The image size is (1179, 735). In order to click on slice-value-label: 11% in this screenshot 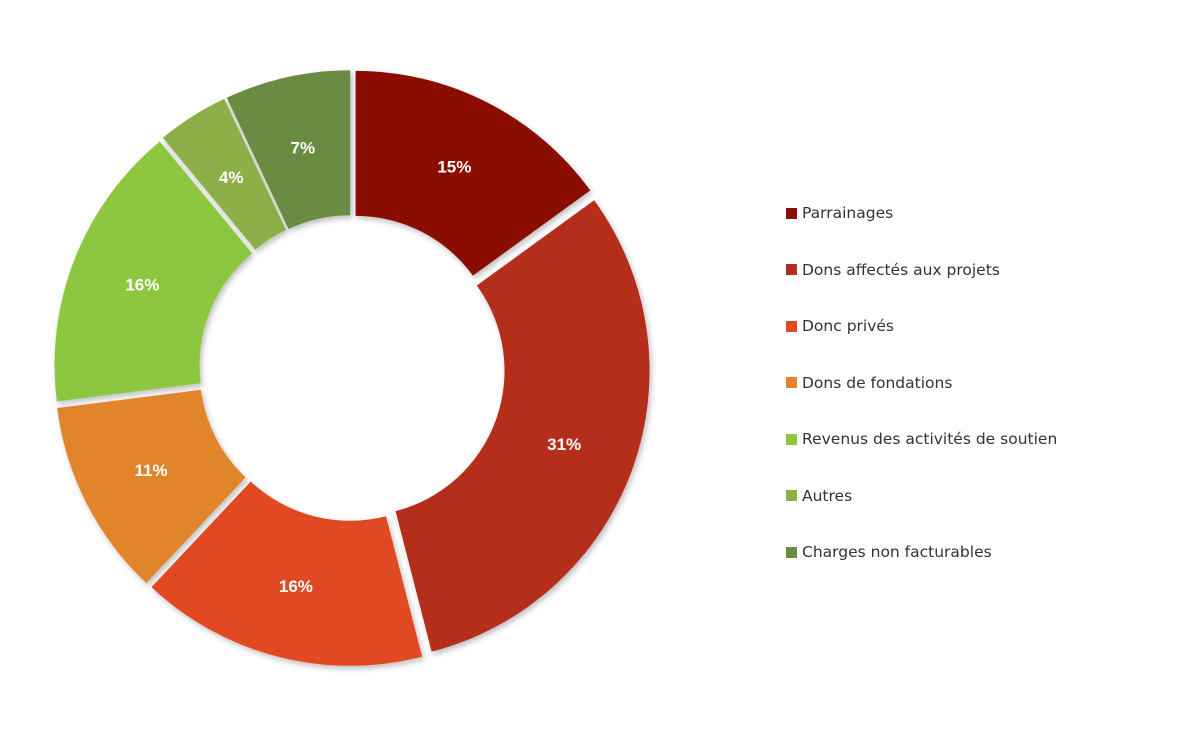, I will do `click(151, 470)`.